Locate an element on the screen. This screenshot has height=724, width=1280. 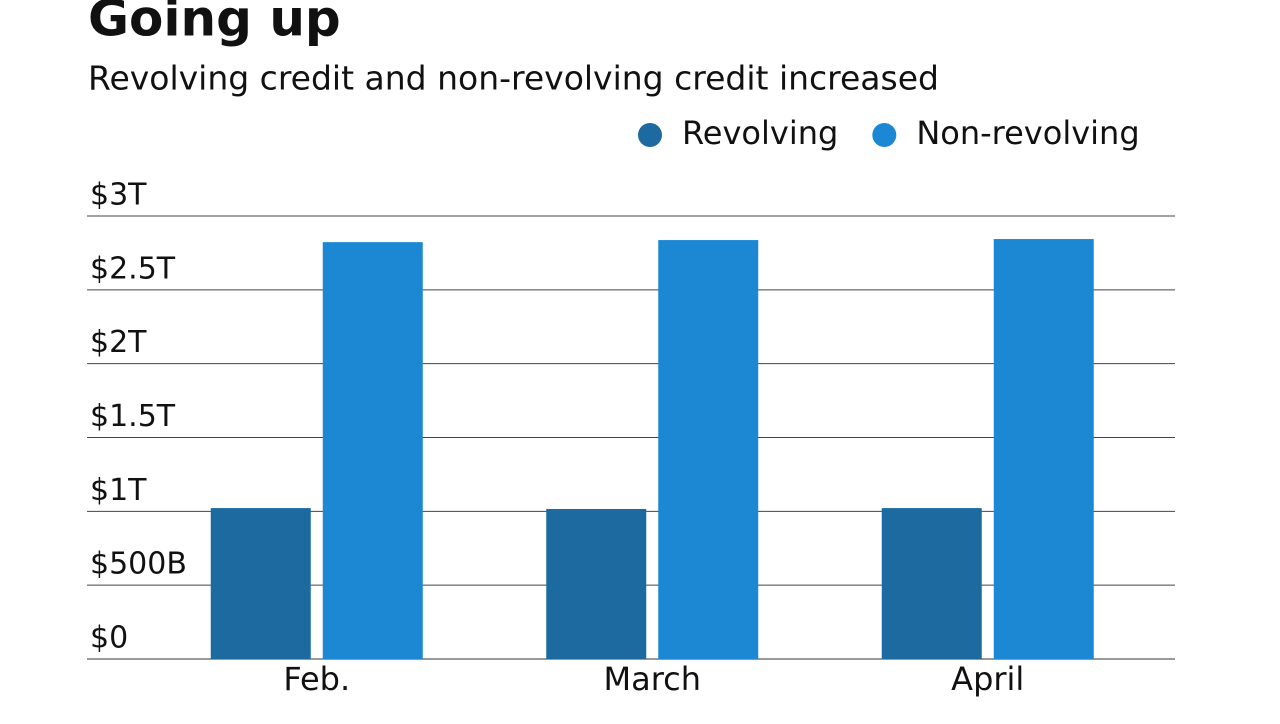
x-tick-label: March is located at coordinates (652, 679).